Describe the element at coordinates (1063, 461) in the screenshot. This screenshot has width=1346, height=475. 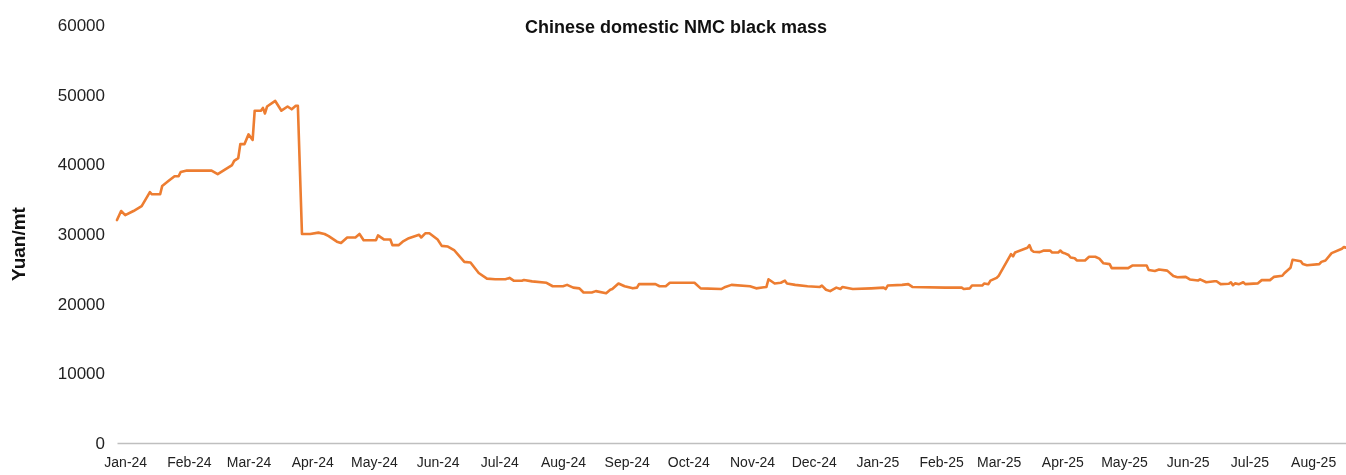
I see `x-tick-label: Apr-25` at that location.